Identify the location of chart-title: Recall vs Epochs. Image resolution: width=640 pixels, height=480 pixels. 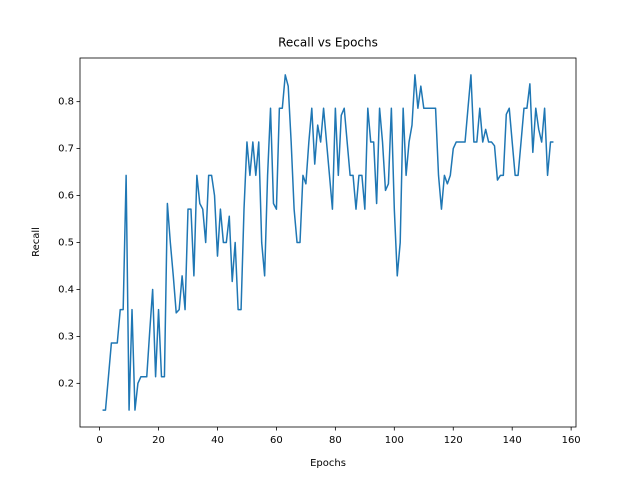
(328, 43).